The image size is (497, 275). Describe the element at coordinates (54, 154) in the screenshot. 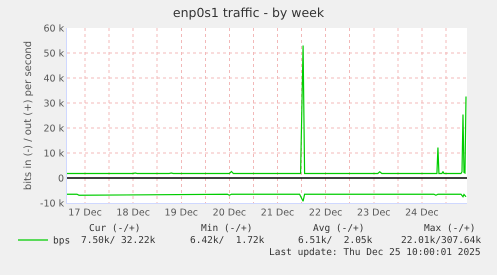

I see `y-tick-label: 10 k` at that location.